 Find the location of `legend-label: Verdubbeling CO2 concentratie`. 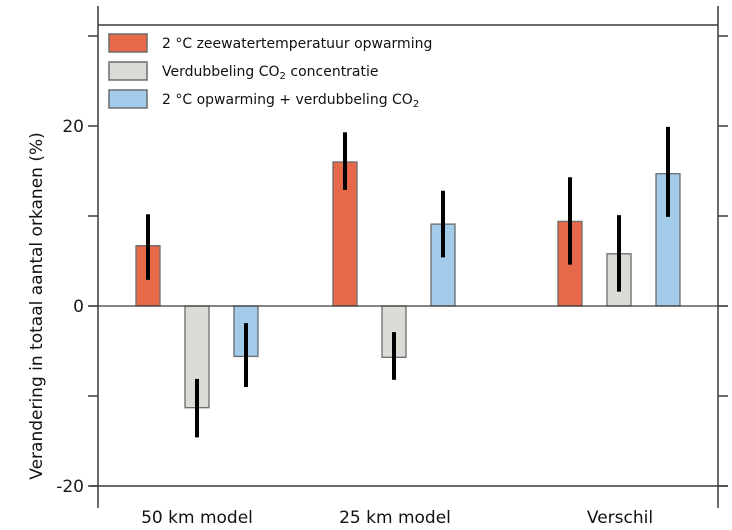

legend-label: Verdubbeling CO2 concentratie is located at coordinates (270, 73).